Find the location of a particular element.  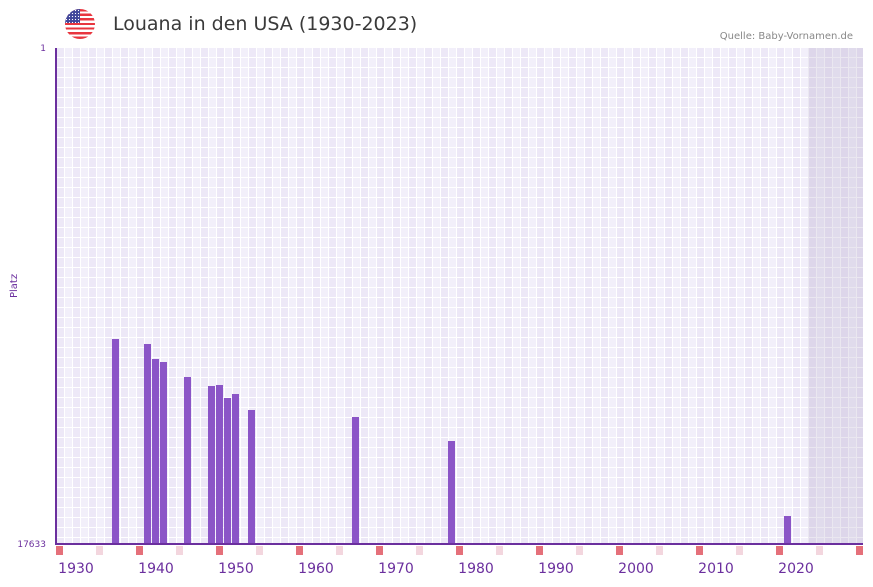

x-tick-label: 1940 is located at coordinates (156, 569).